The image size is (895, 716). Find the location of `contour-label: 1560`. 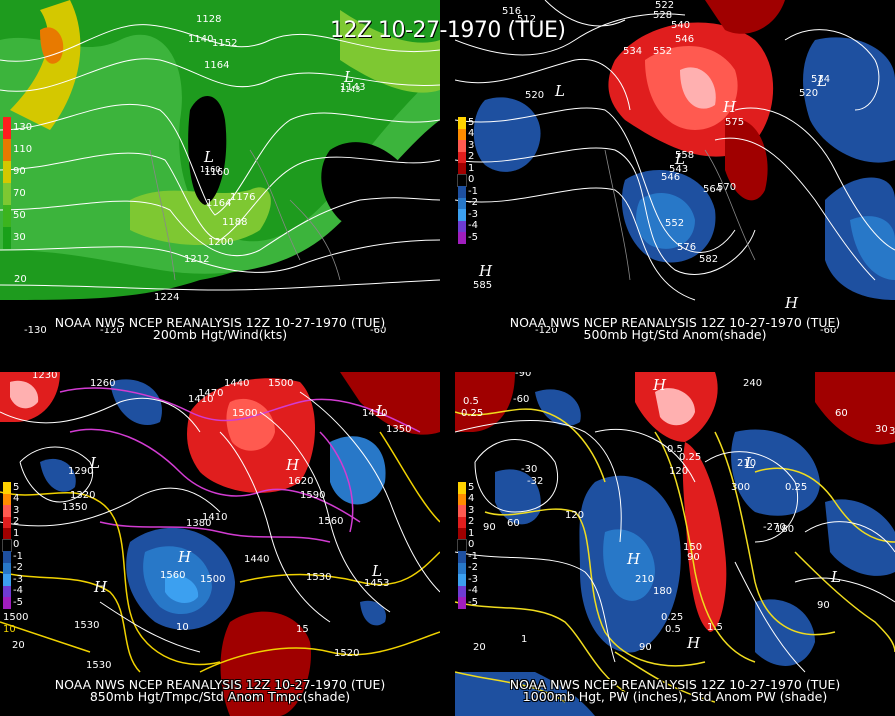

contour-label: 1560 is located at coordinates (172, 575).